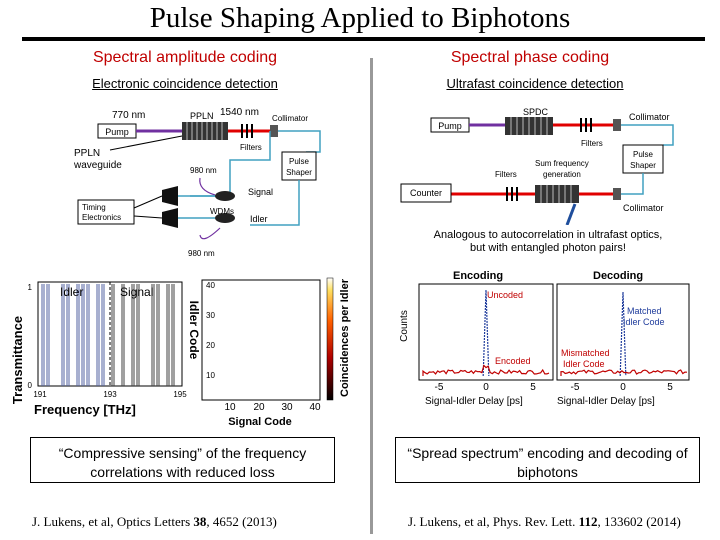  What do you see at coordinates (185, 83) in the screenshot?
I see `left-subheading: Electronic coincidence detection` at bounding box center [185, 83].